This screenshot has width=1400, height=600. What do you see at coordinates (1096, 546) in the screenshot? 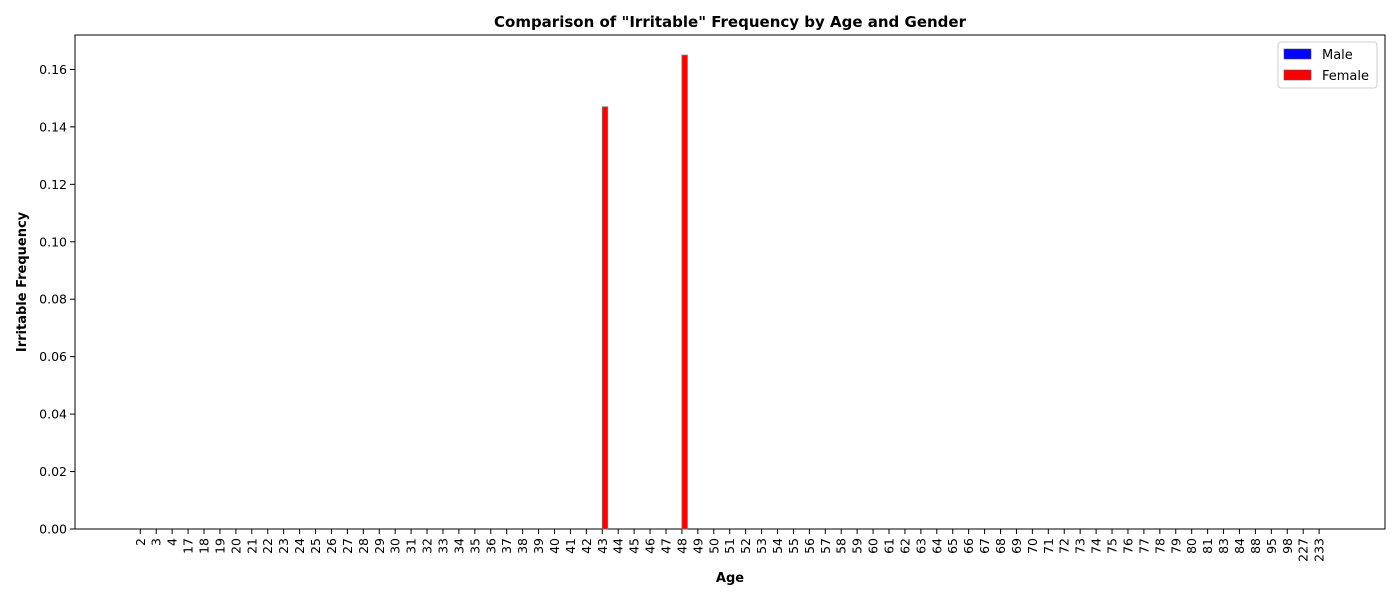
I see `x-tick-label: 74` at bounding box center [1096, 546].